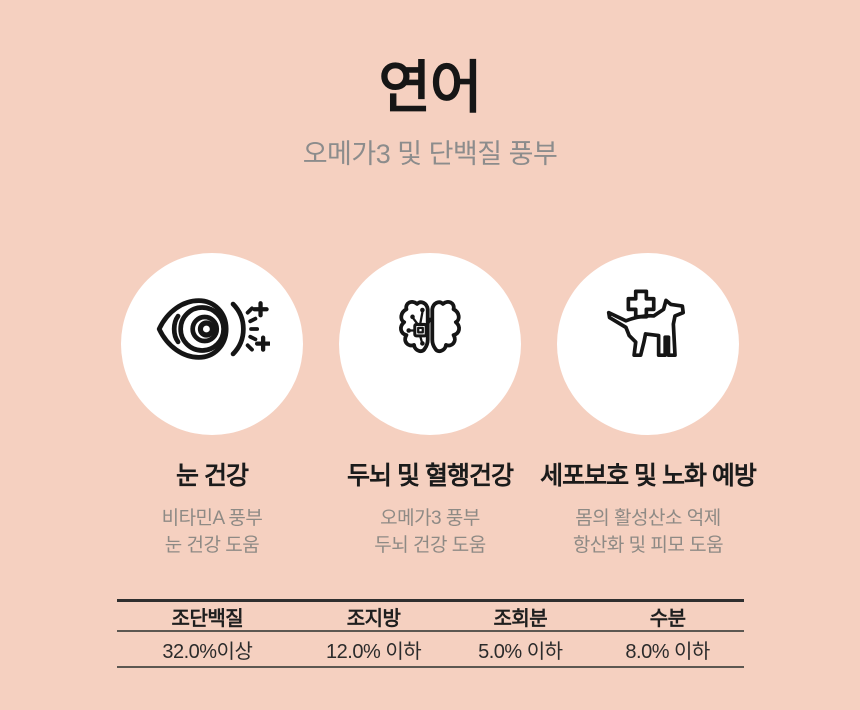  What do you see at coordinates (648, 545) in the screenshot?
I see `benefit-desc-line: 항산화 및 피모 도움` at bounding box center [648, 545].